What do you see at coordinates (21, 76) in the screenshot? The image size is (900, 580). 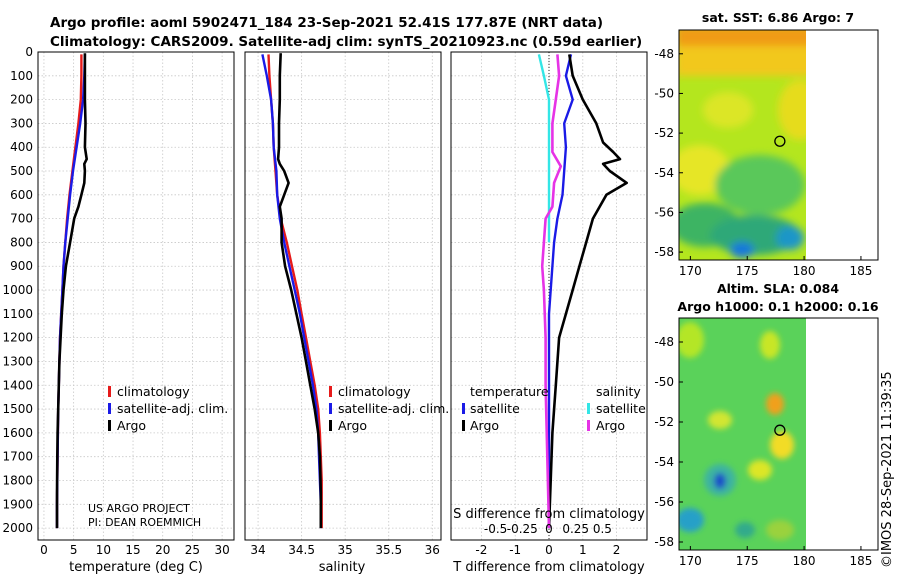 I see `depth-tick-label: 100` at bounding box center [21, 76].